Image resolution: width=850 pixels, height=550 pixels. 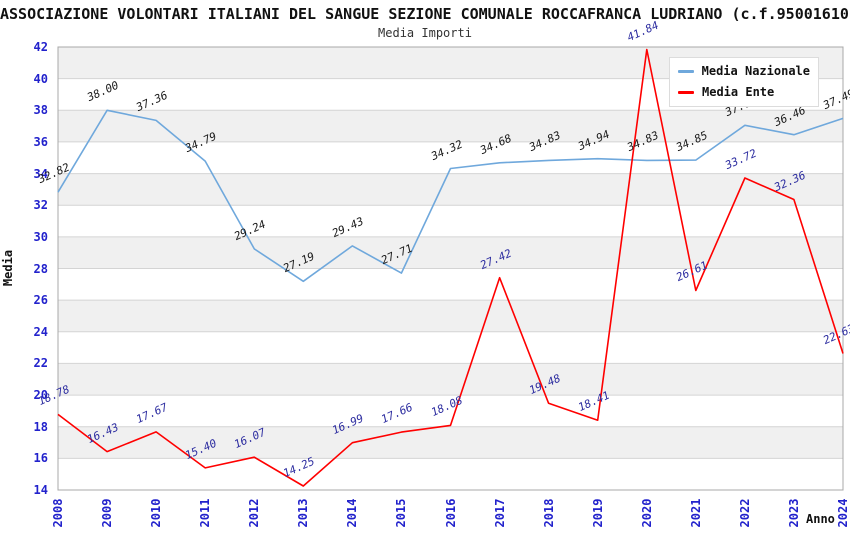 I want to click on x-tick-label: 2010, so click(x=156, y=513).